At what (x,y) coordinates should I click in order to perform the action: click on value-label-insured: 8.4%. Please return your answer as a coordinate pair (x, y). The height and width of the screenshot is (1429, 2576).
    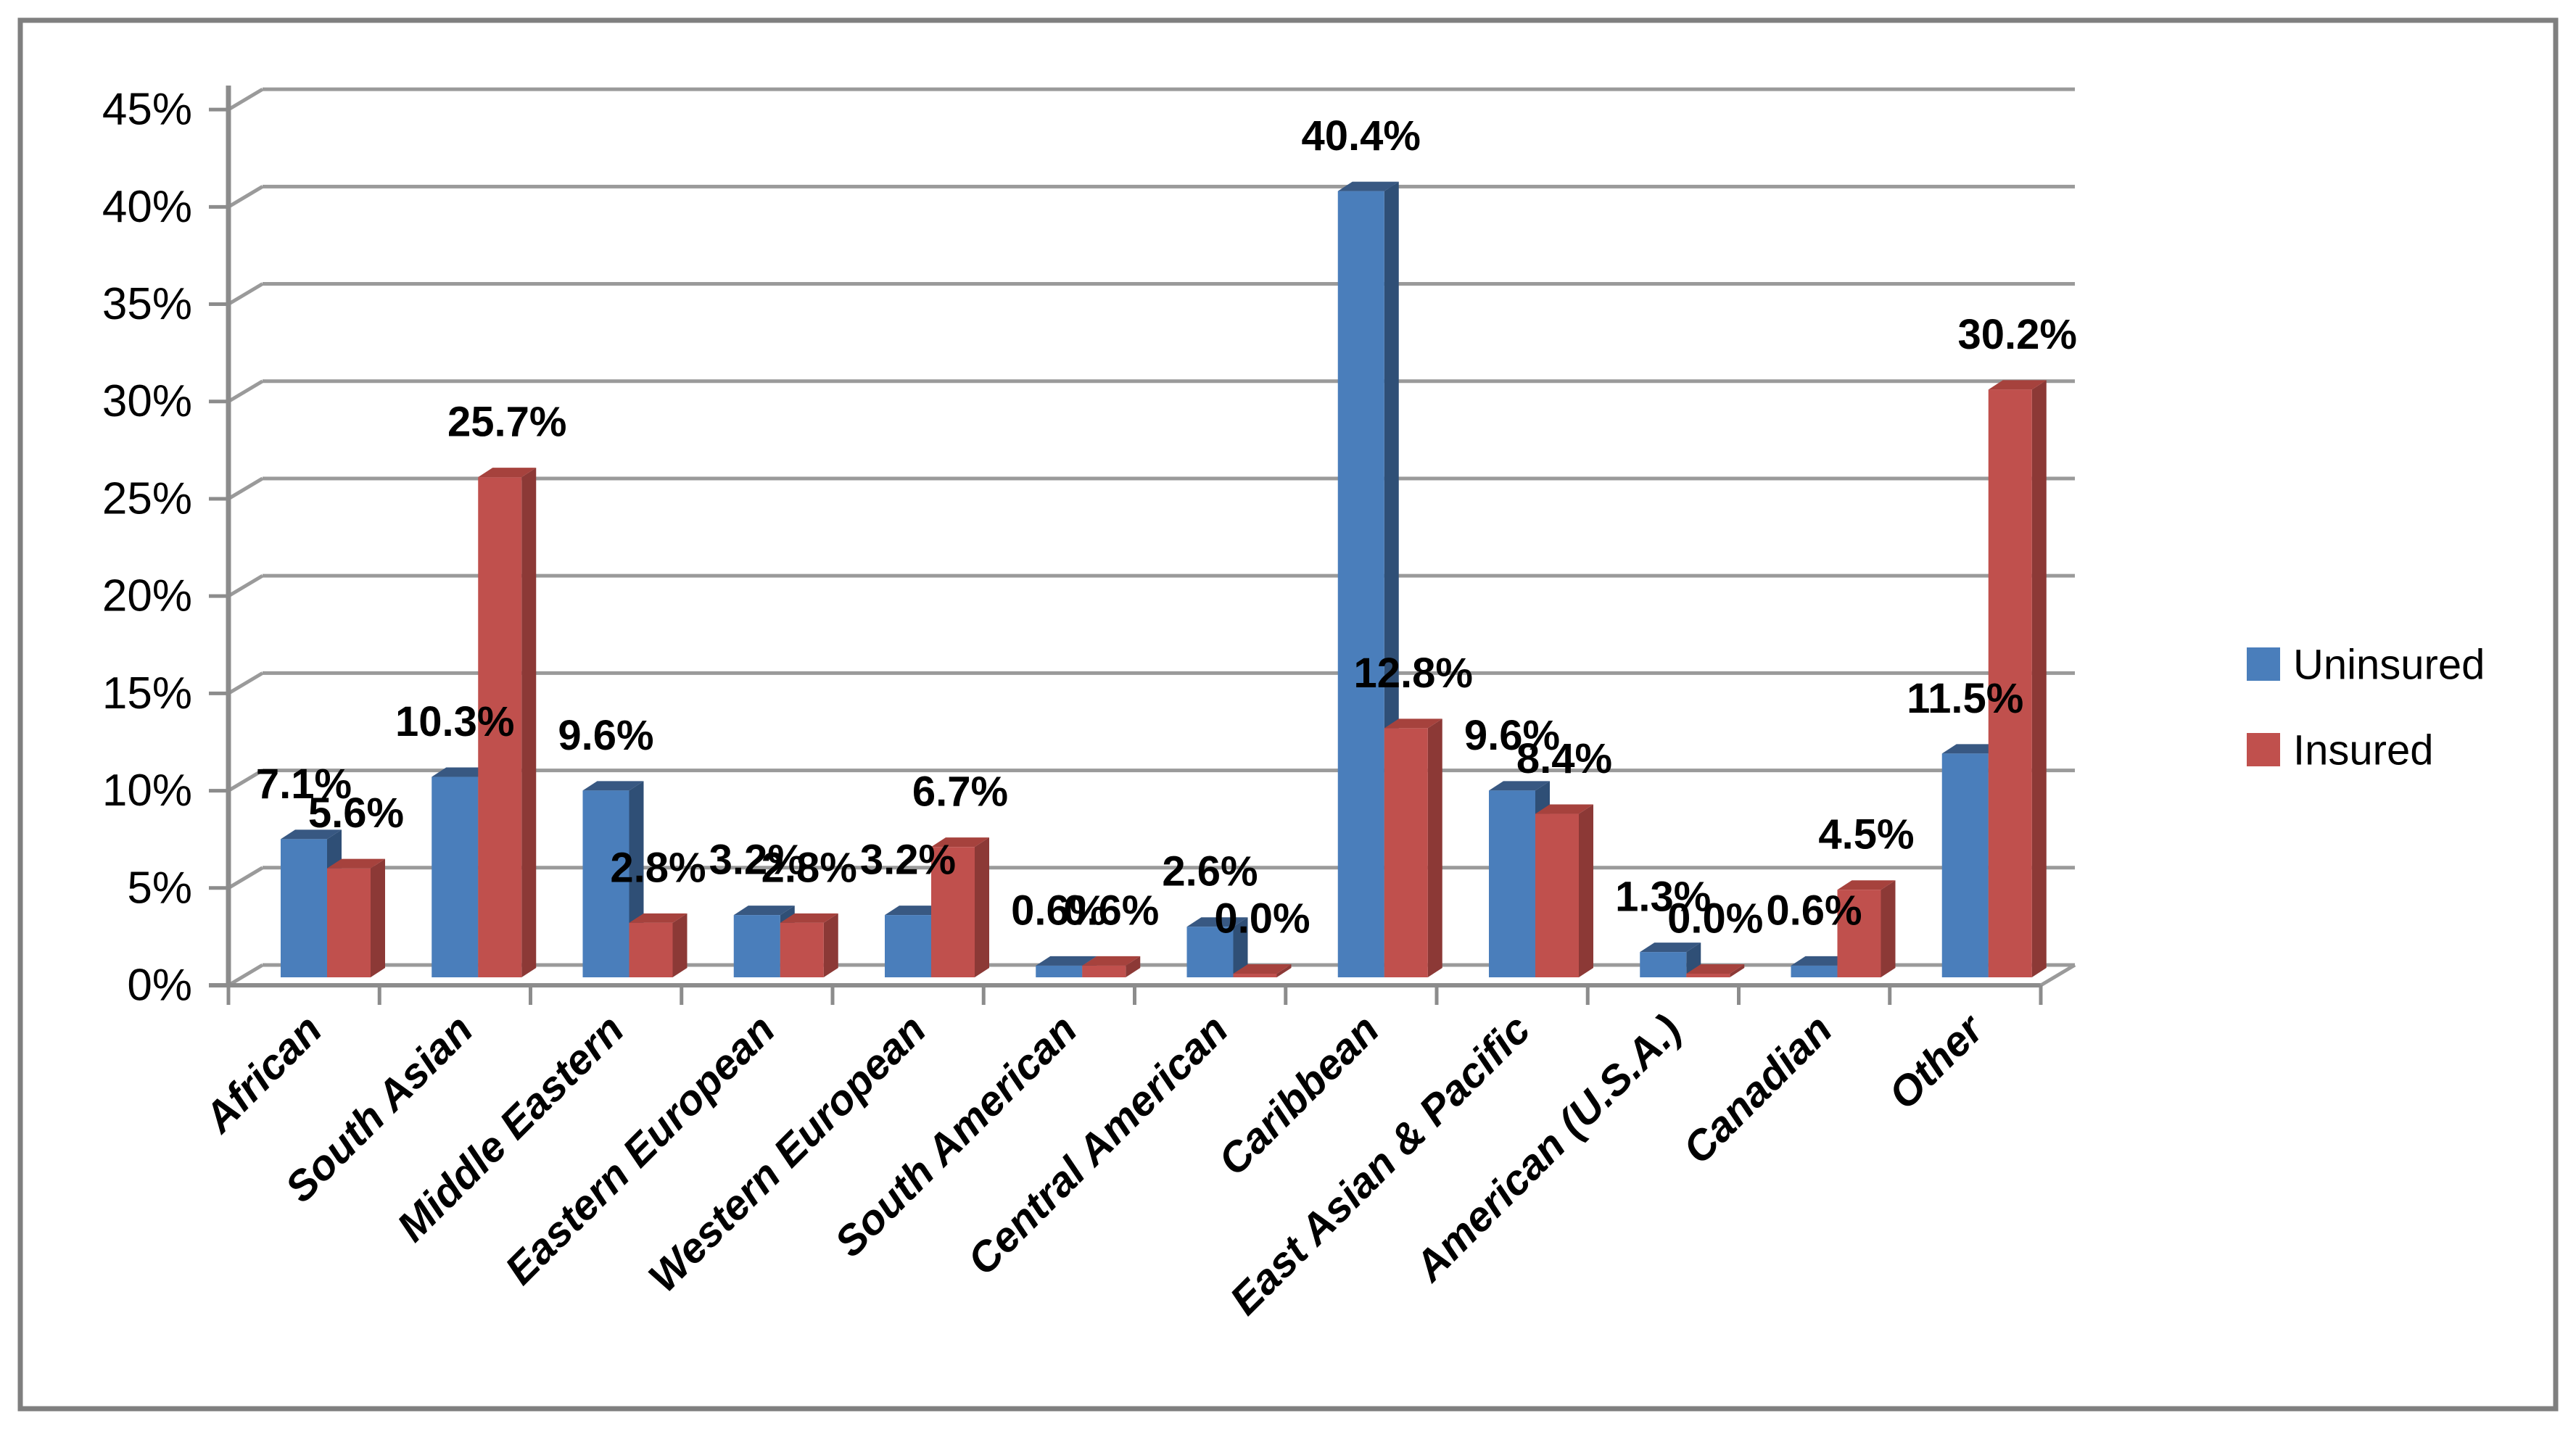
    Looking at the image, I should click on (1564, 759).